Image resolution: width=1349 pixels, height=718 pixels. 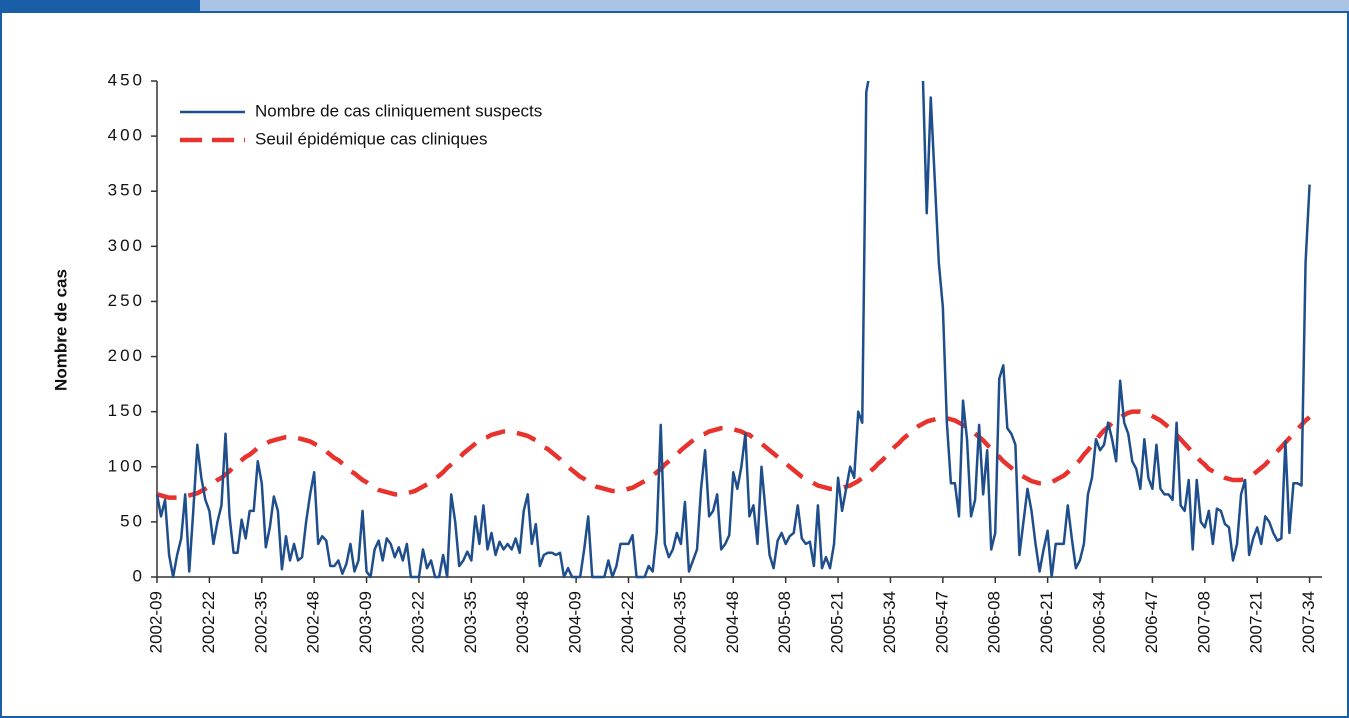 I want to click on y-tick-label: 400, so click(x=126, y=135).